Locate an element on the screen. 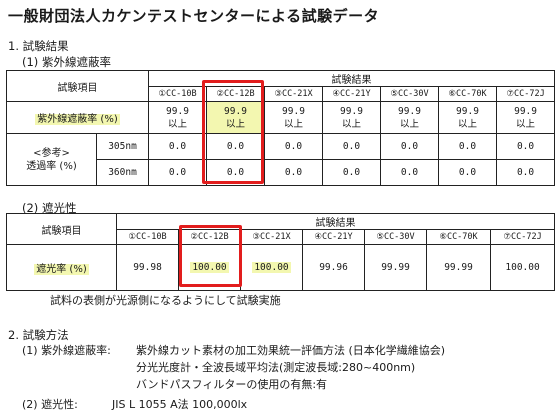 The image size is (560, 420). method-light-label: (2) 遮光性: is located at coordinates (50, 404).